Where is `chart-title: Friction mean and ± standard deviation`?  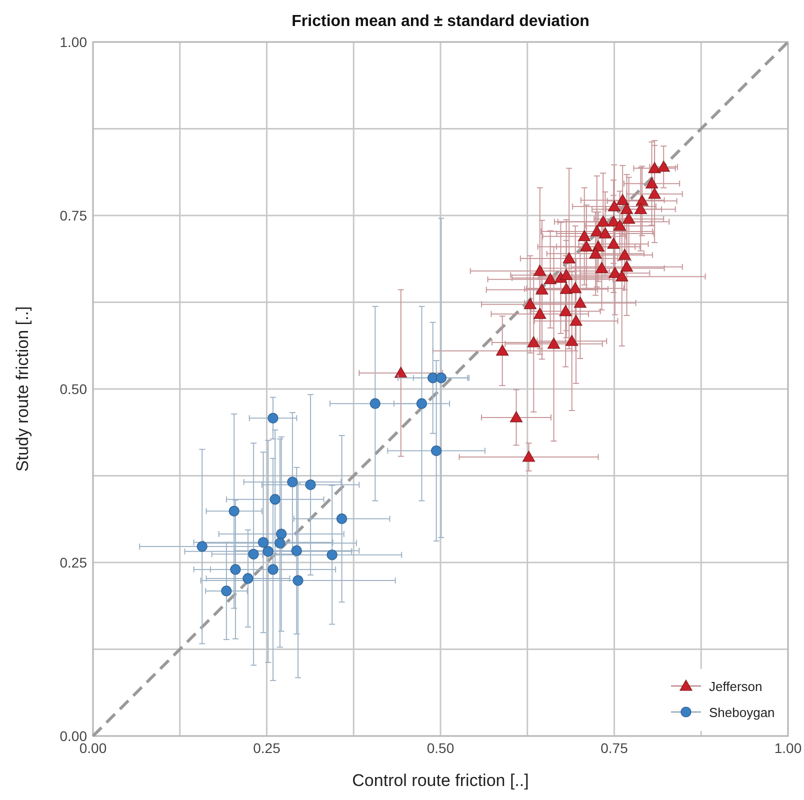 chart-title: Friction mean and ± standard deviation is located at coordinates (441, 21).